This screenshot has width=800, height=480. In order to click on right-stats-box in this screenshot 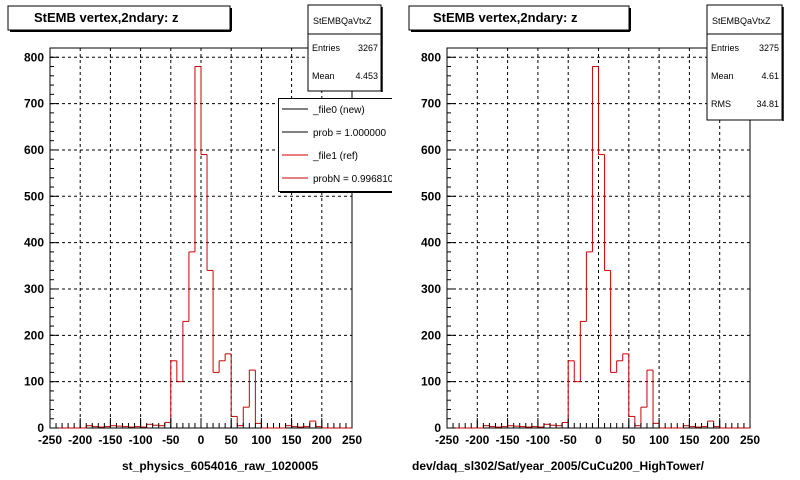, I will do `click(744, 62)`.